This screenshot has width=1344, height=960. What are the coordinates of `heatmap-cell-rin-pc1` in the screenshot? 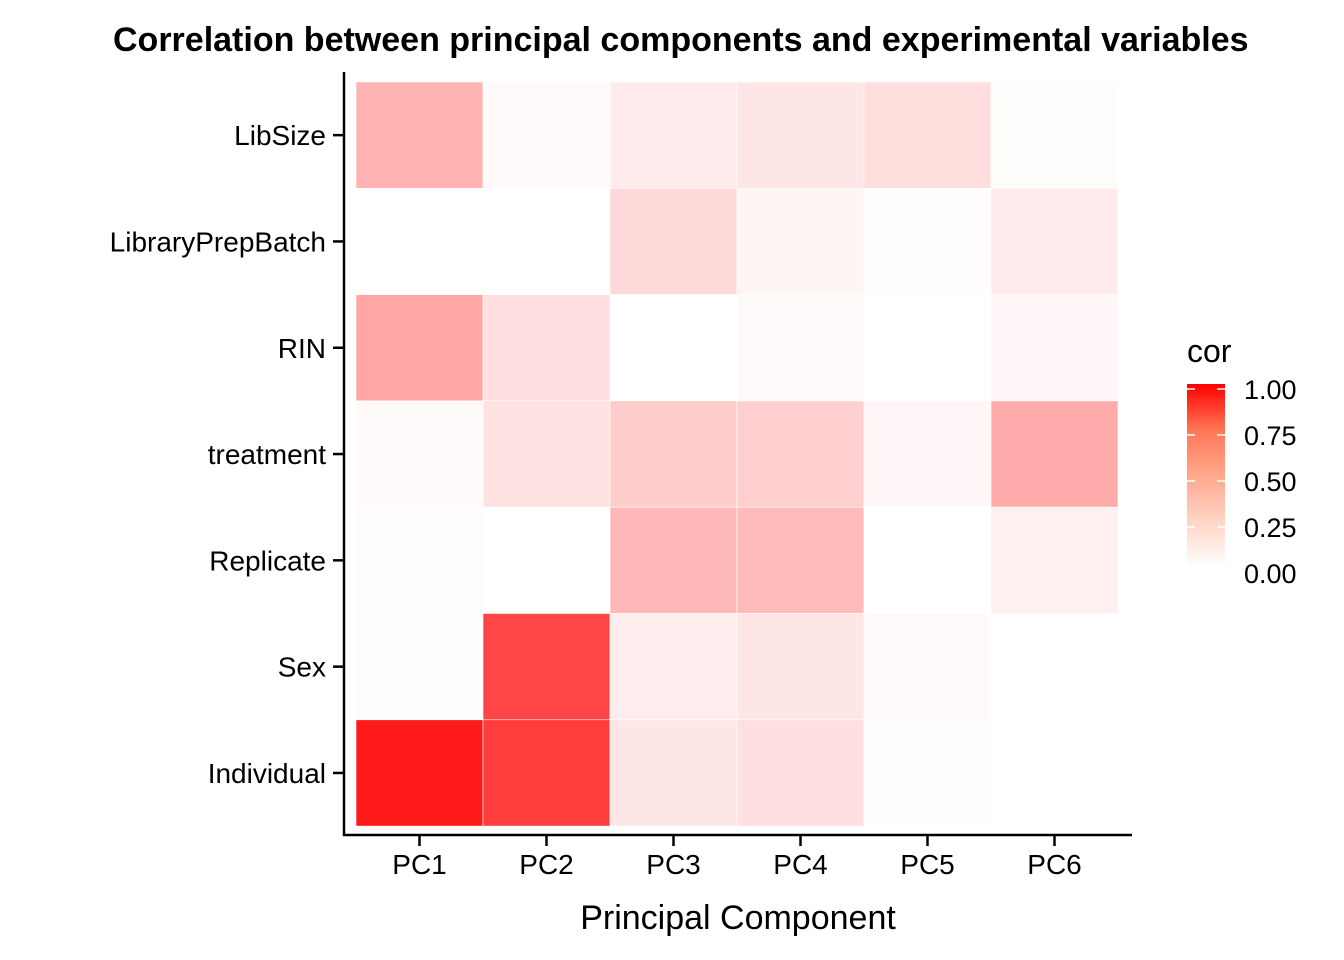 It's located at (419, 348).